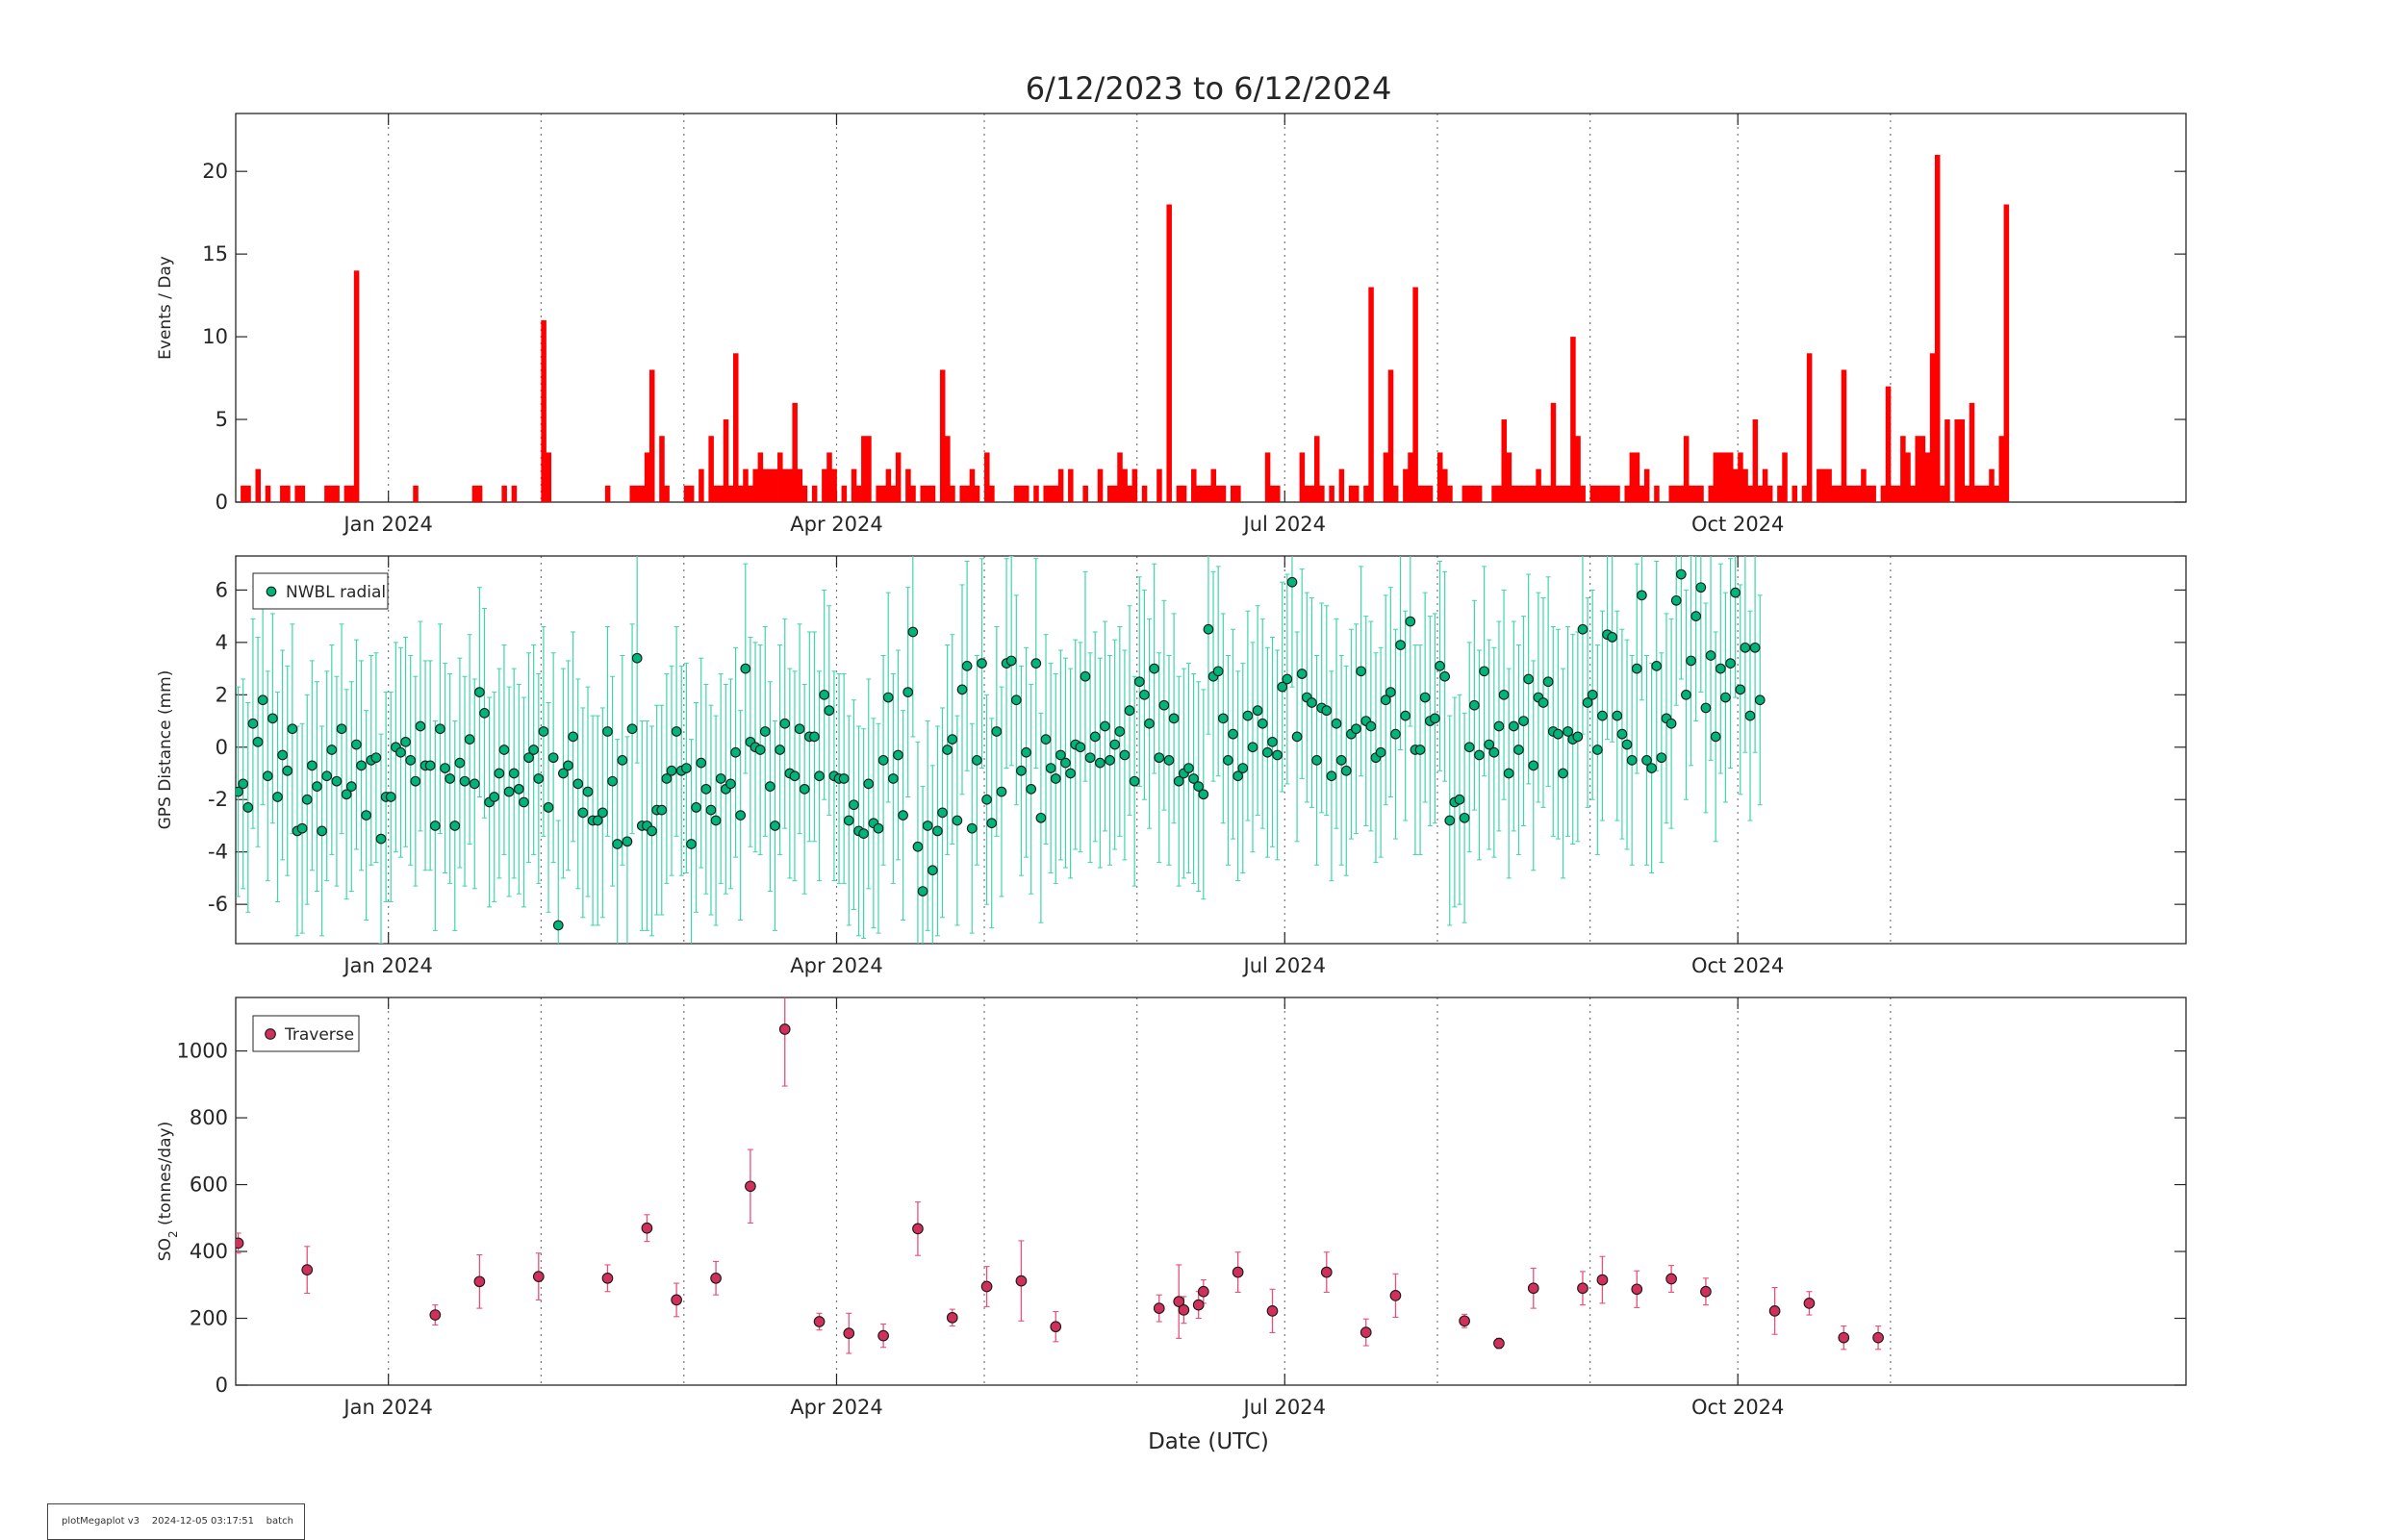 The width and height of the screenshot is (2389, 1540). I want to click on x-axis-label: Date (UTC), so click(1208, 1441).